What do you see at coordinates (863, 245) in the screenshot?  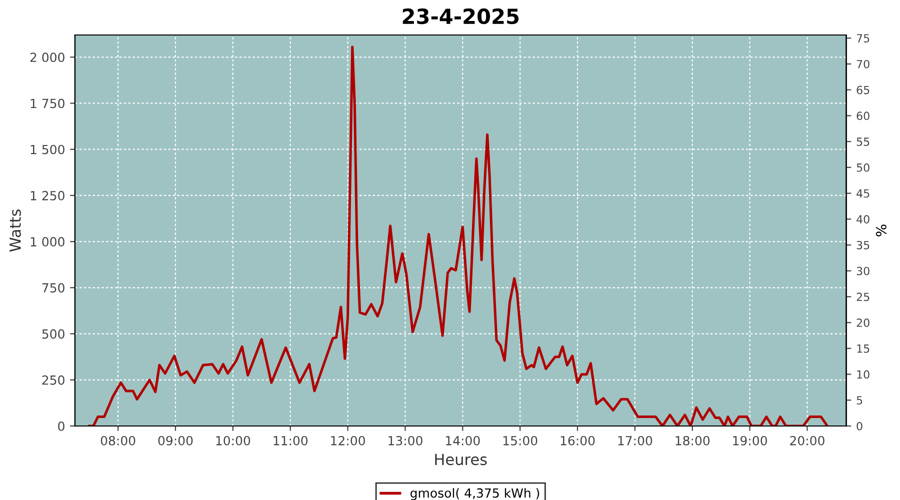 I see `y2-tick-label: 35` at bounding box center [863, 245].